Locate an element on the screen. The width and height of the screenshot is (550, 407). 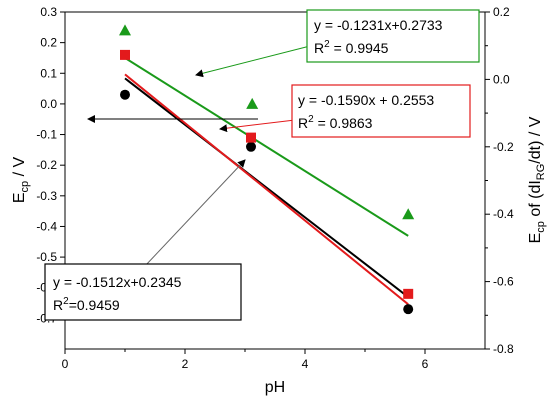
y-right-tick-label: -0.6 is located at coordinates (503, 282).